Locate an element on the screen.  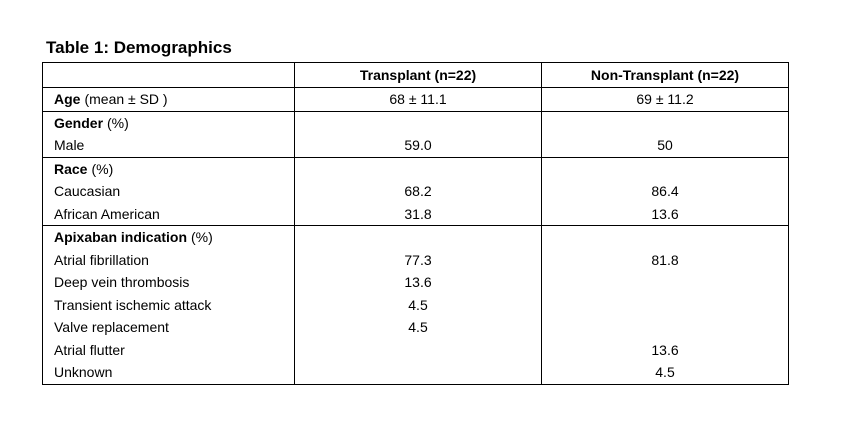
section-heading-row: Gender (%) is located at coordinates (415, 122).